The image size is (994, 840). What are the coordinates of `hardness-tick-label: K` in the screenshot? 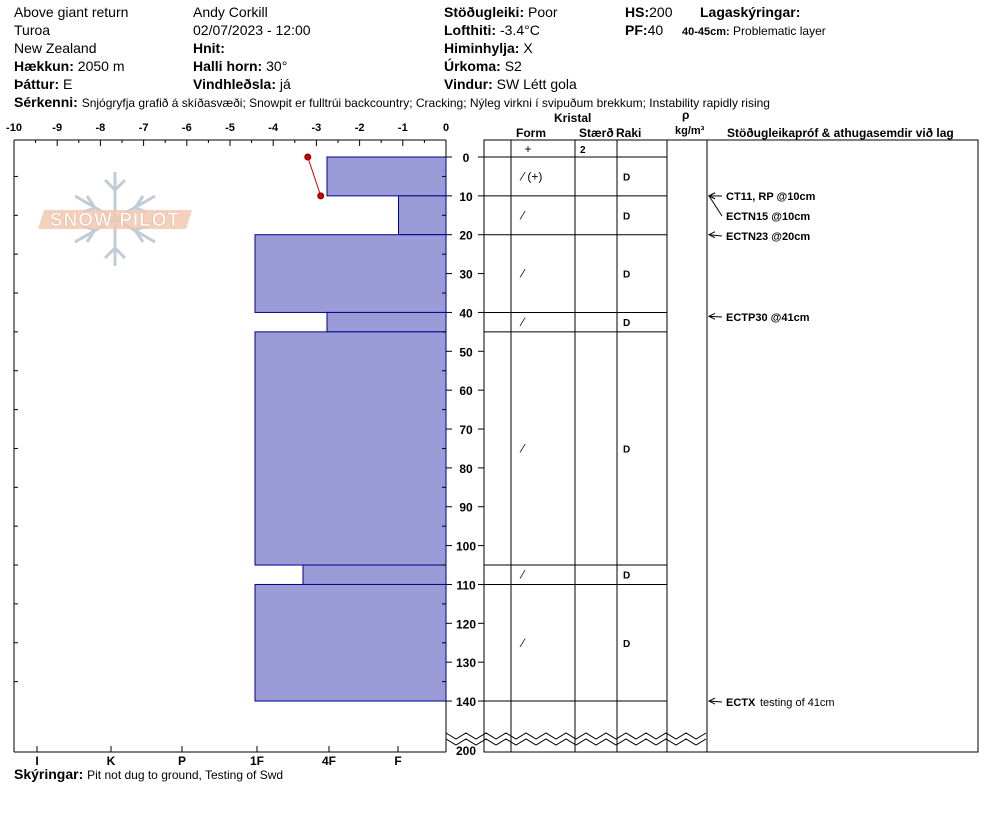 It's located at (111, 761).